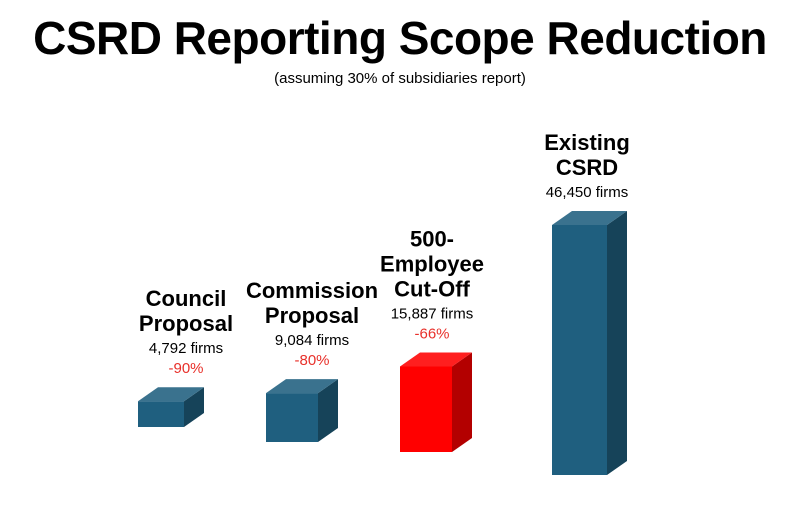 The width and height of the screenshot is (800, 511). What do you see at coordinates (400, 38) in the screenshot?
I see `chart-title: CSRD Reporting Scope Reduction` at bounding box center [400, 38].